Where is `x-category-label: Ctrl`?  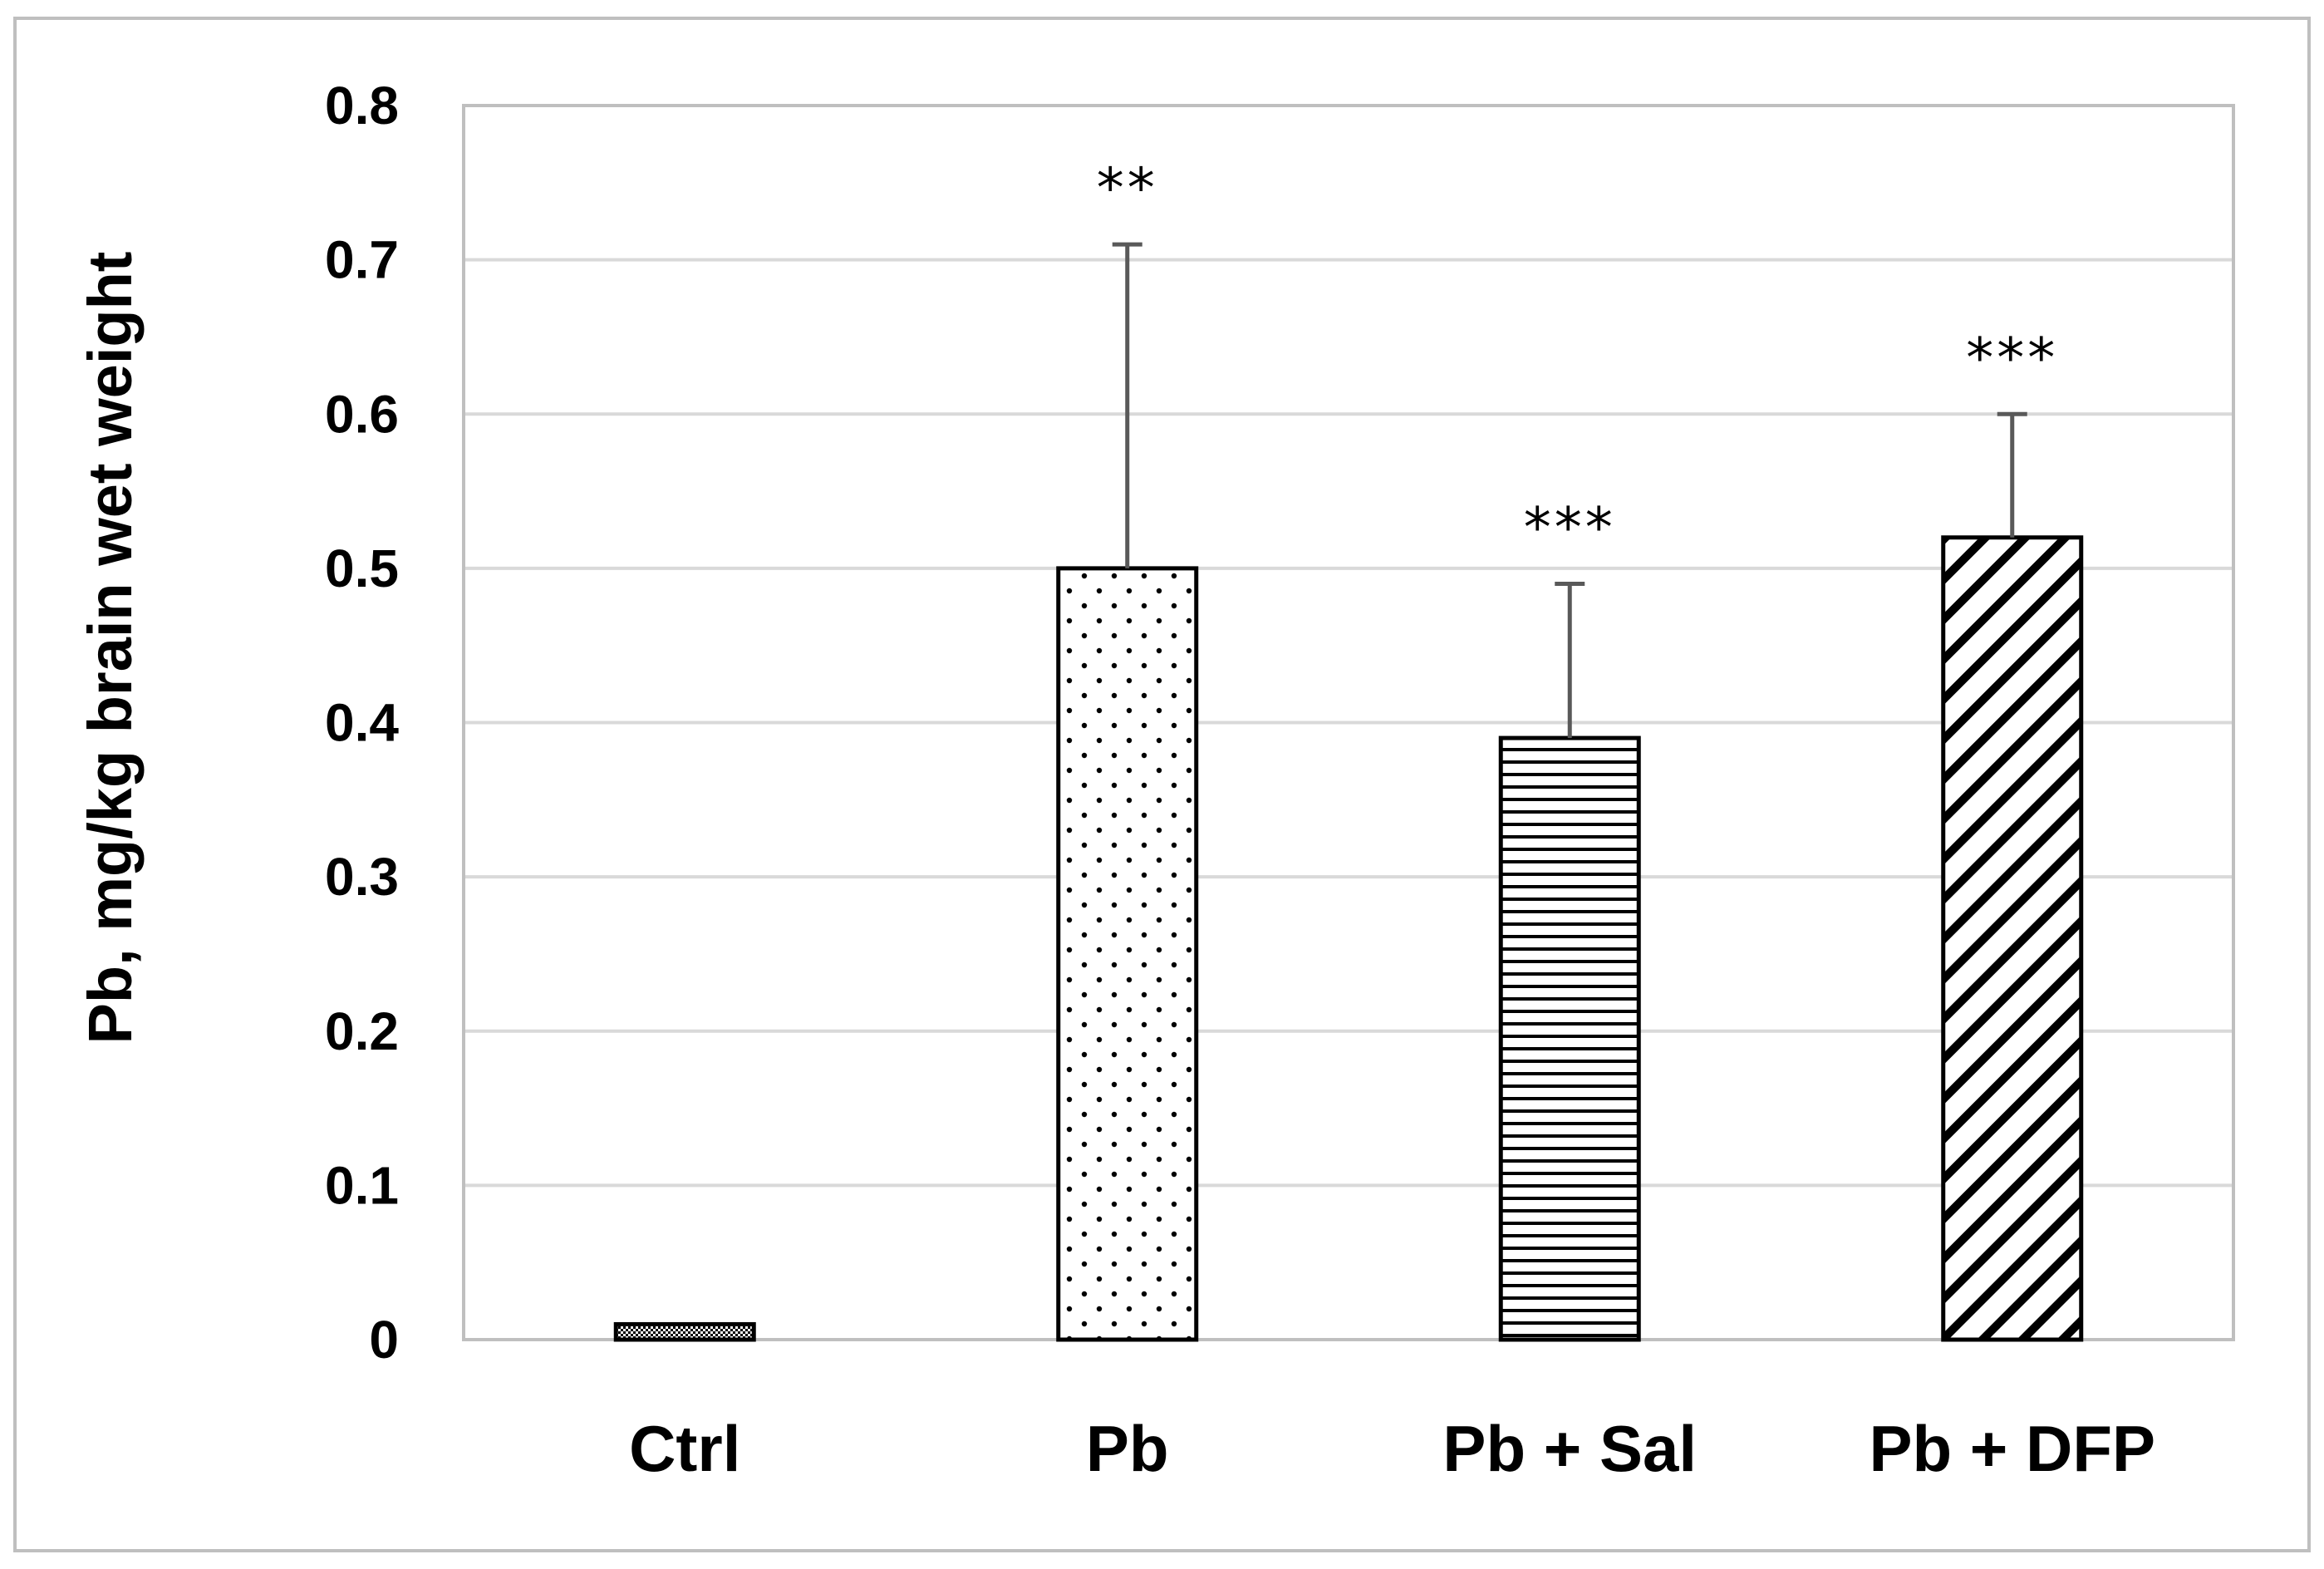 x-category-label: Ctrl is located at coordinates (684, 1448).